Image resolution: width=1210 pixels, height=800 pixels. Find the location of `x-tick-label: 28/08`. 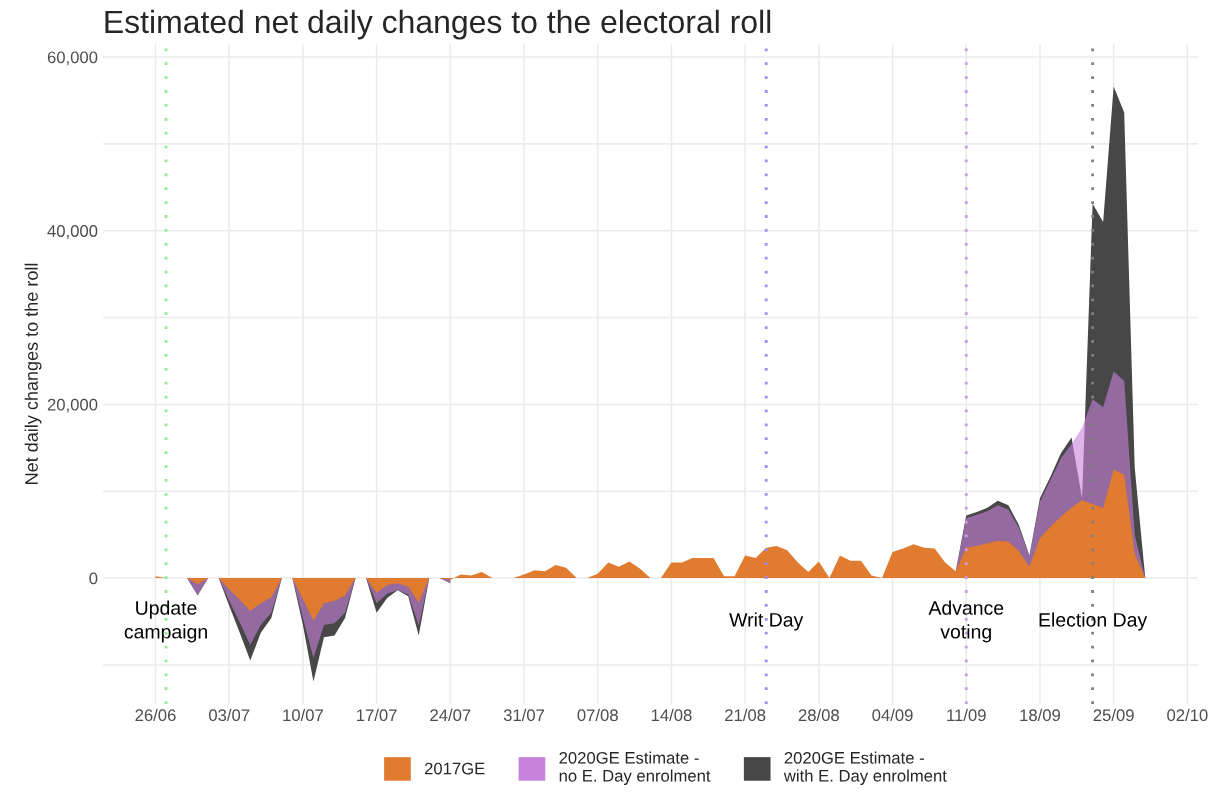

x-tick-label: 28/08 is located at coordinates (818, 715).